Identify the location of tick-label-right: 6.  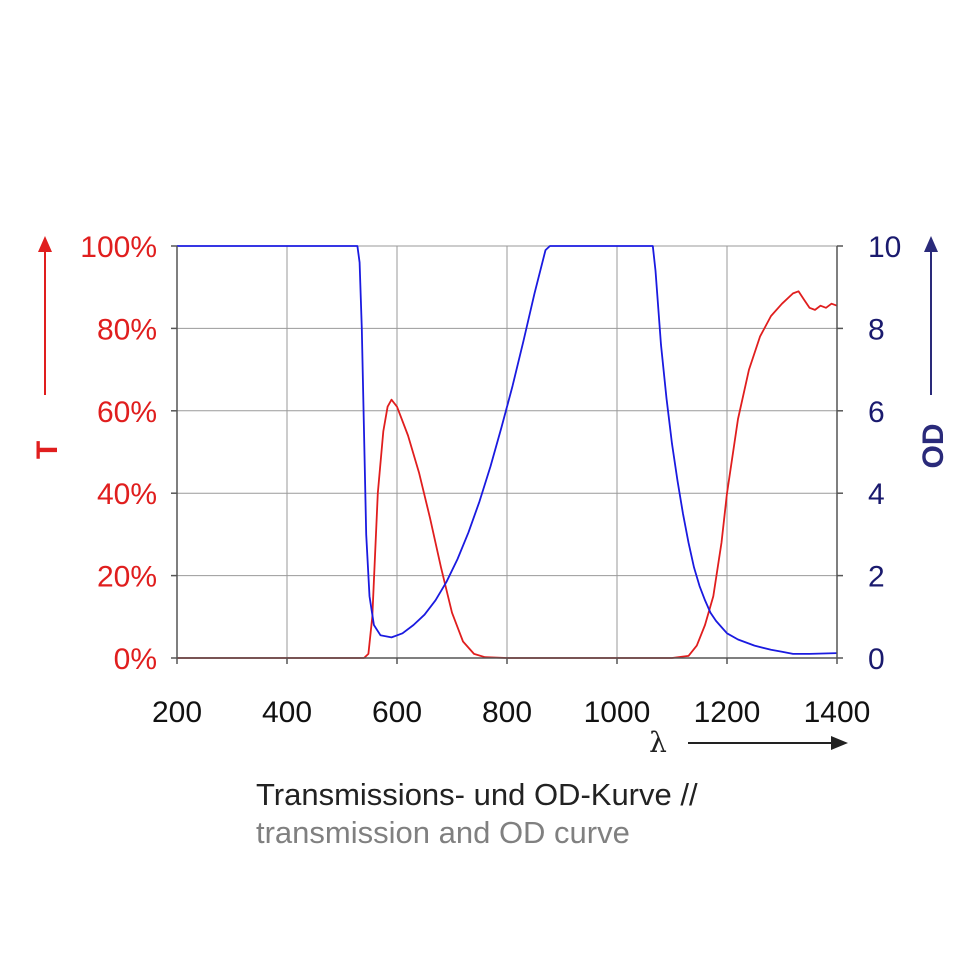
(876, 412).